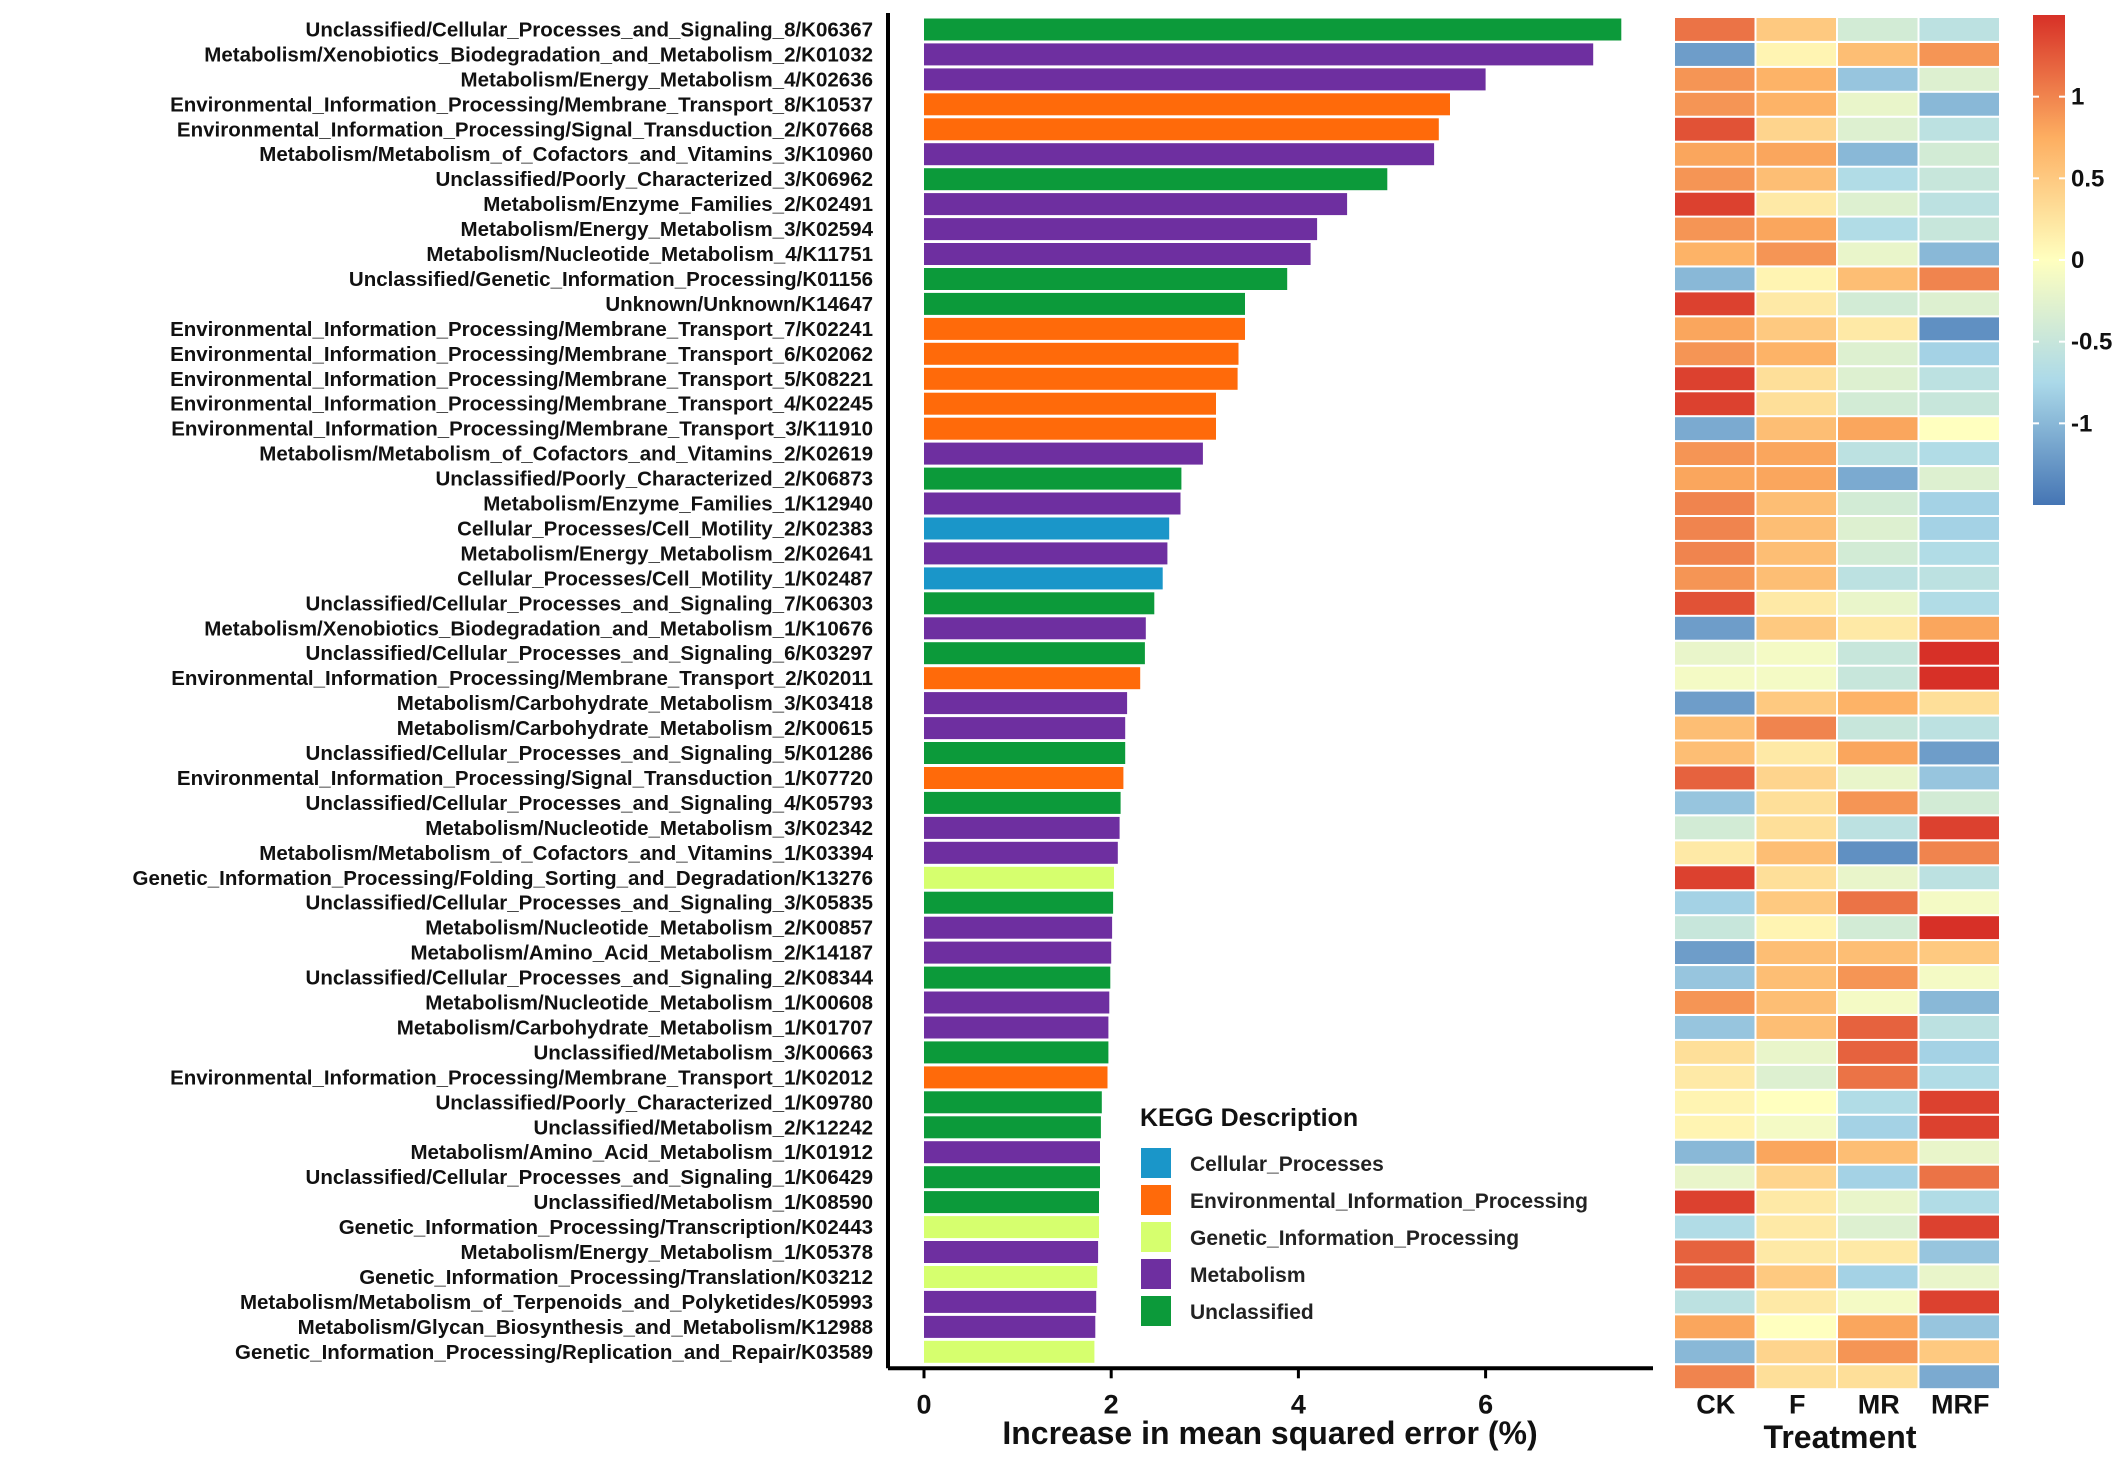  What do you see at coordinates (703, 1127) in the screenshot?
I see `bar-label: Unclassified/Metabolism_2/K12242` at bounding box center [703, 1127].